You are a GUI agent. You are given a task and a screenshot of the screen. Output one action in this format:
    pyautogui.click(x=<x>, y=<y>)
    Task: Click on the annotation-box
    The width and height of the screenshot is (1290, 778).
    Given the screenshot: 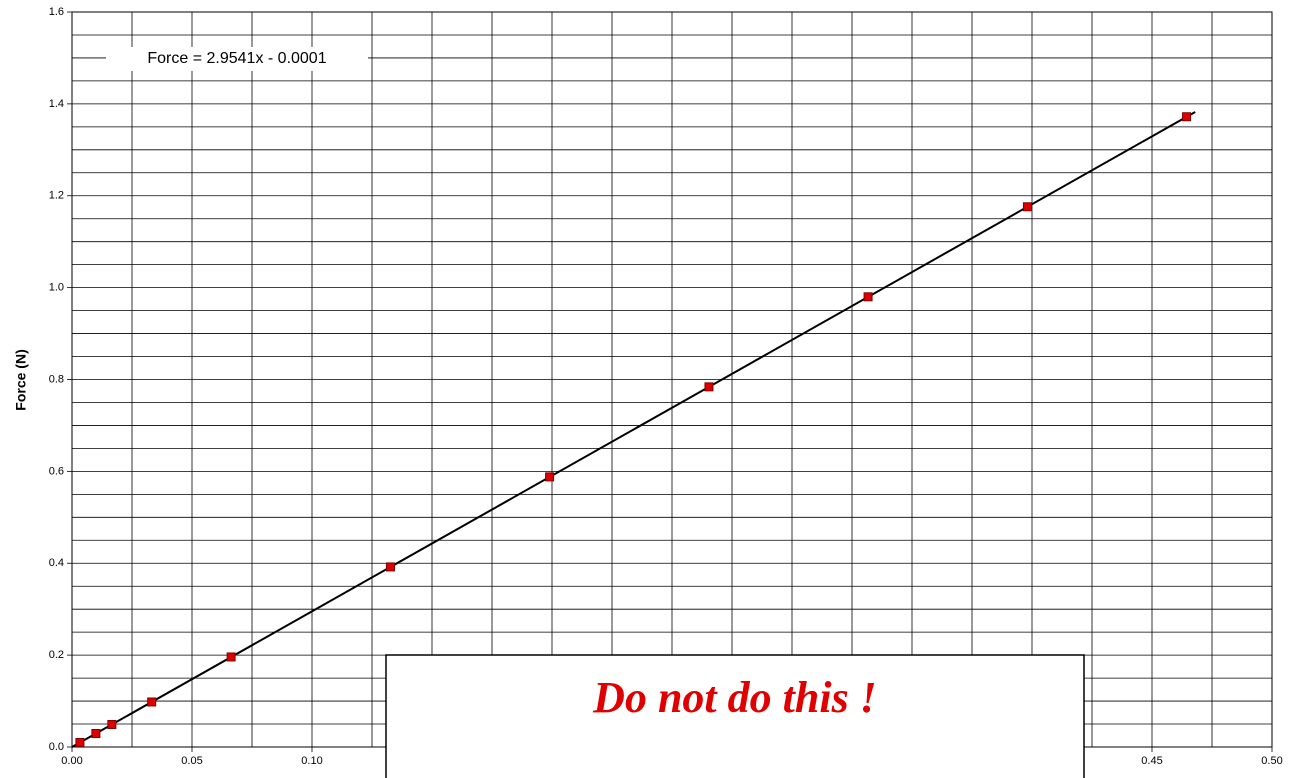 What is the action you would take?
    pyautogui.click(x=735, y=716)
    